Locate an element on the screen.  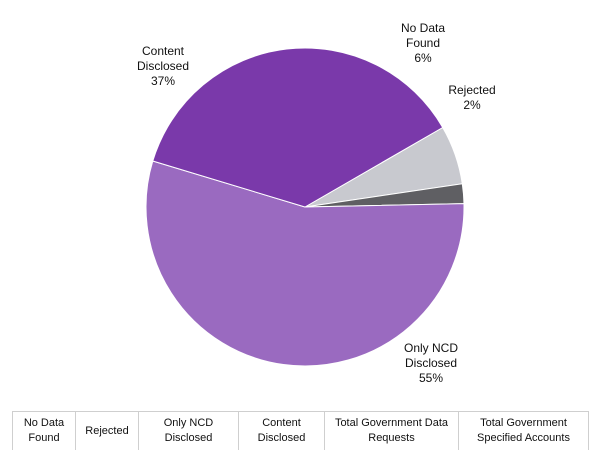
slice-label-rejected: Rejected 2% is located at coordinates (471, 97).